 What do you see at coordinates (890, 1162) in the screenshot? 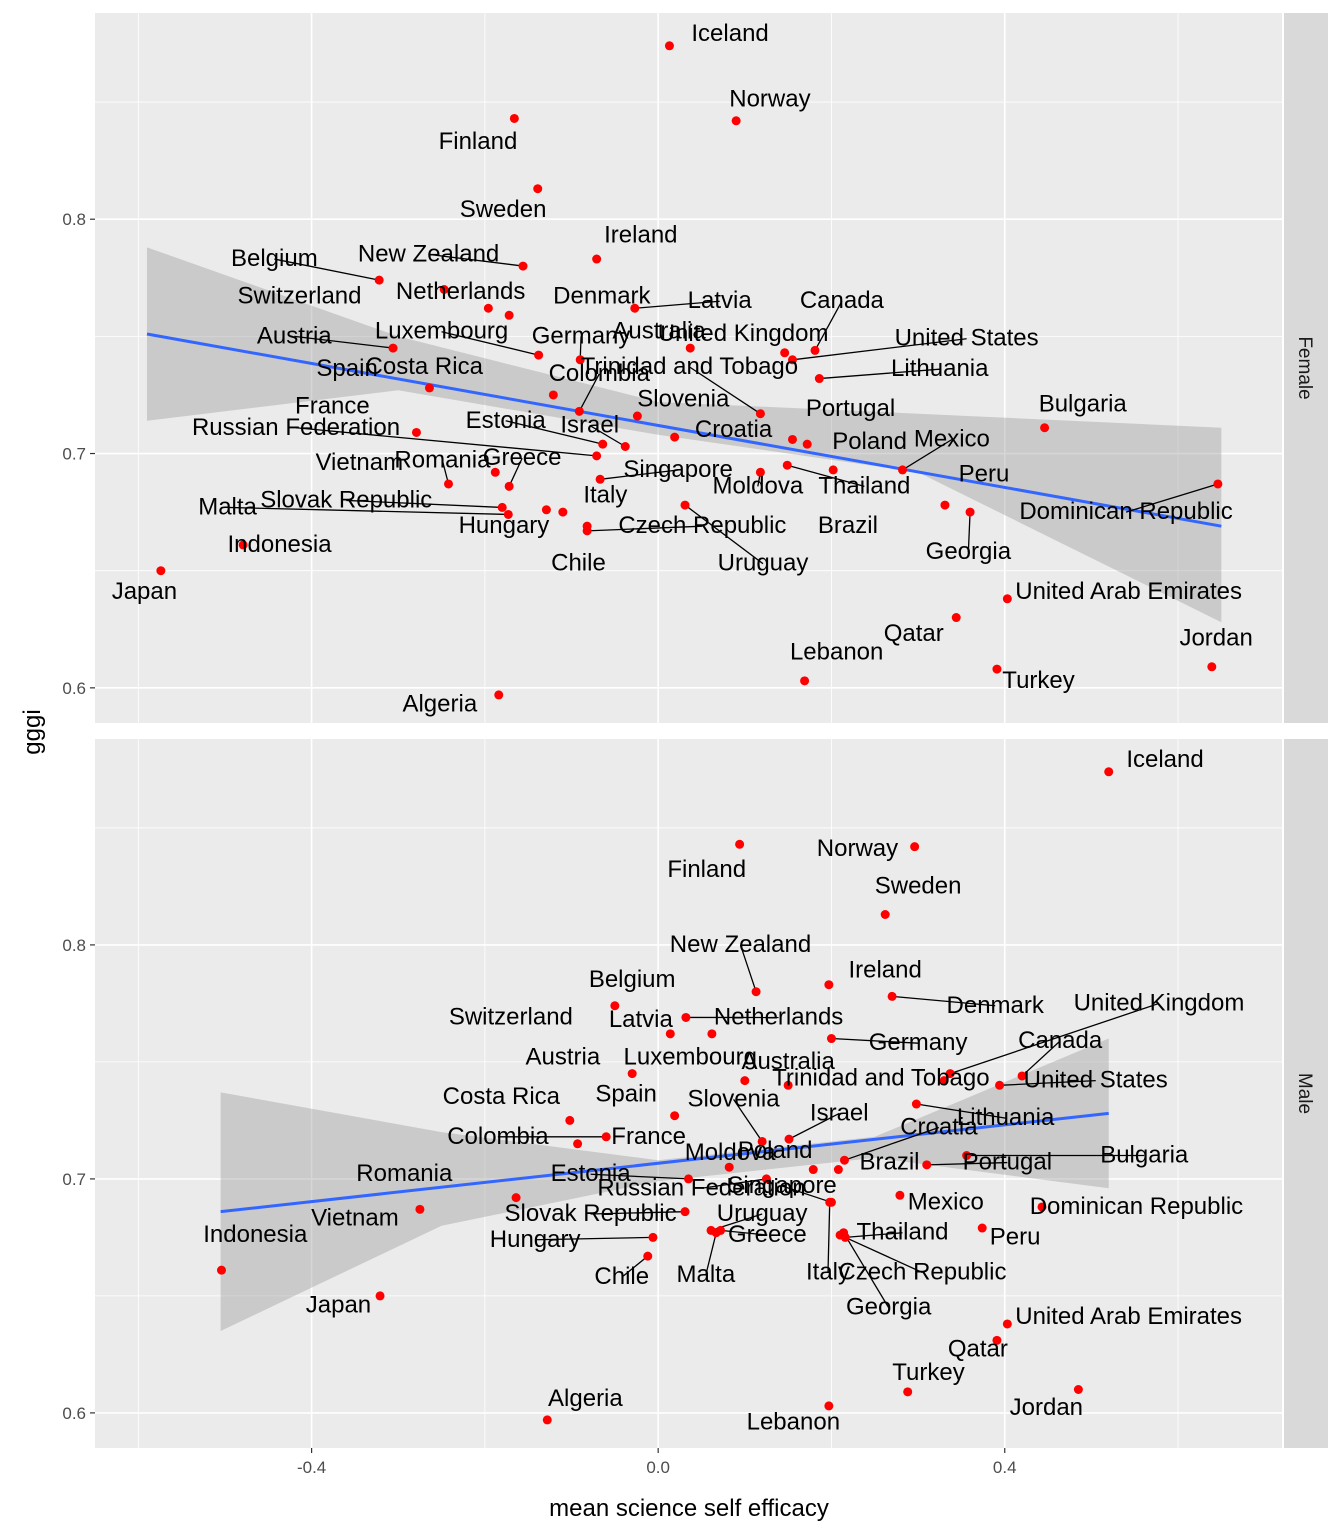
I see `data-label: Brazil` at bounding box center [890, 1162].